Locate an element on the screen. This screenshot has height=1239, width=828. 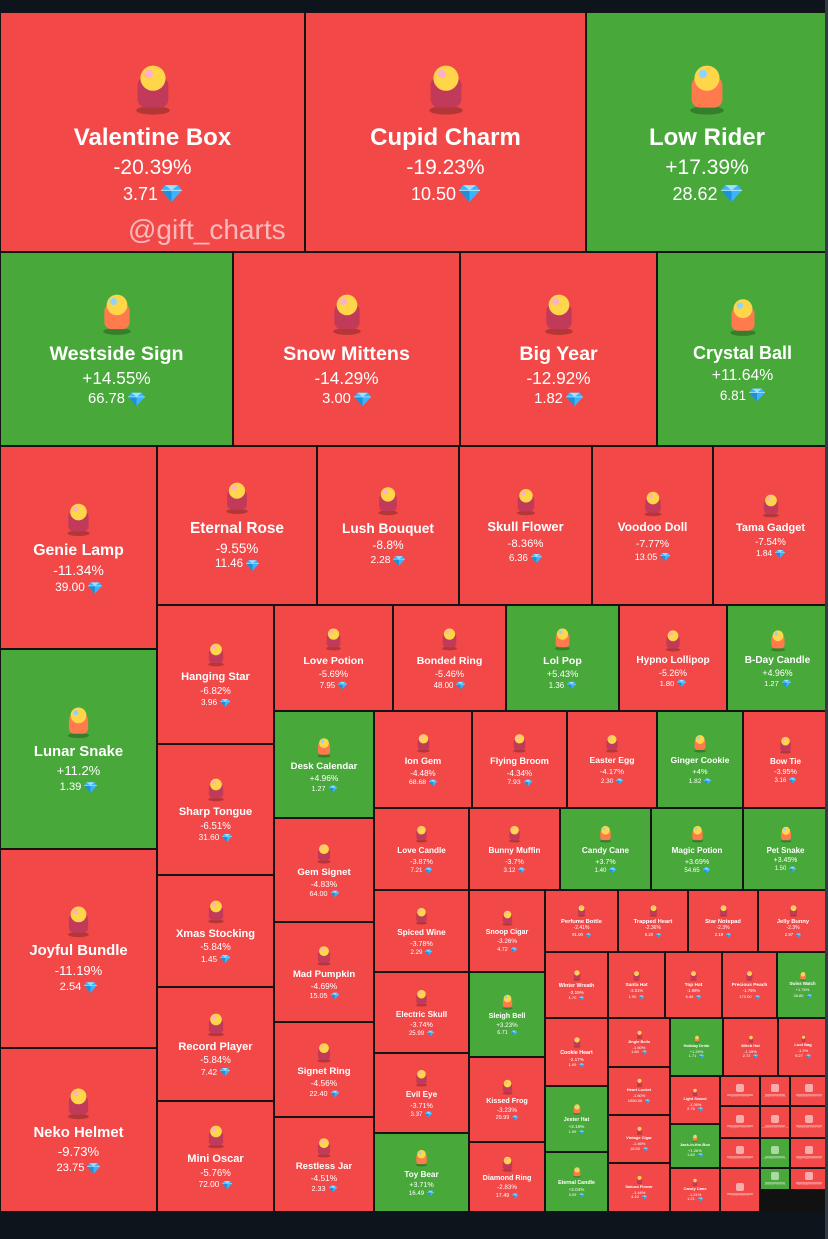
tile-loot-bag: Loot Bag -1.2% 9.27 is located at coordinates (803, 1047).